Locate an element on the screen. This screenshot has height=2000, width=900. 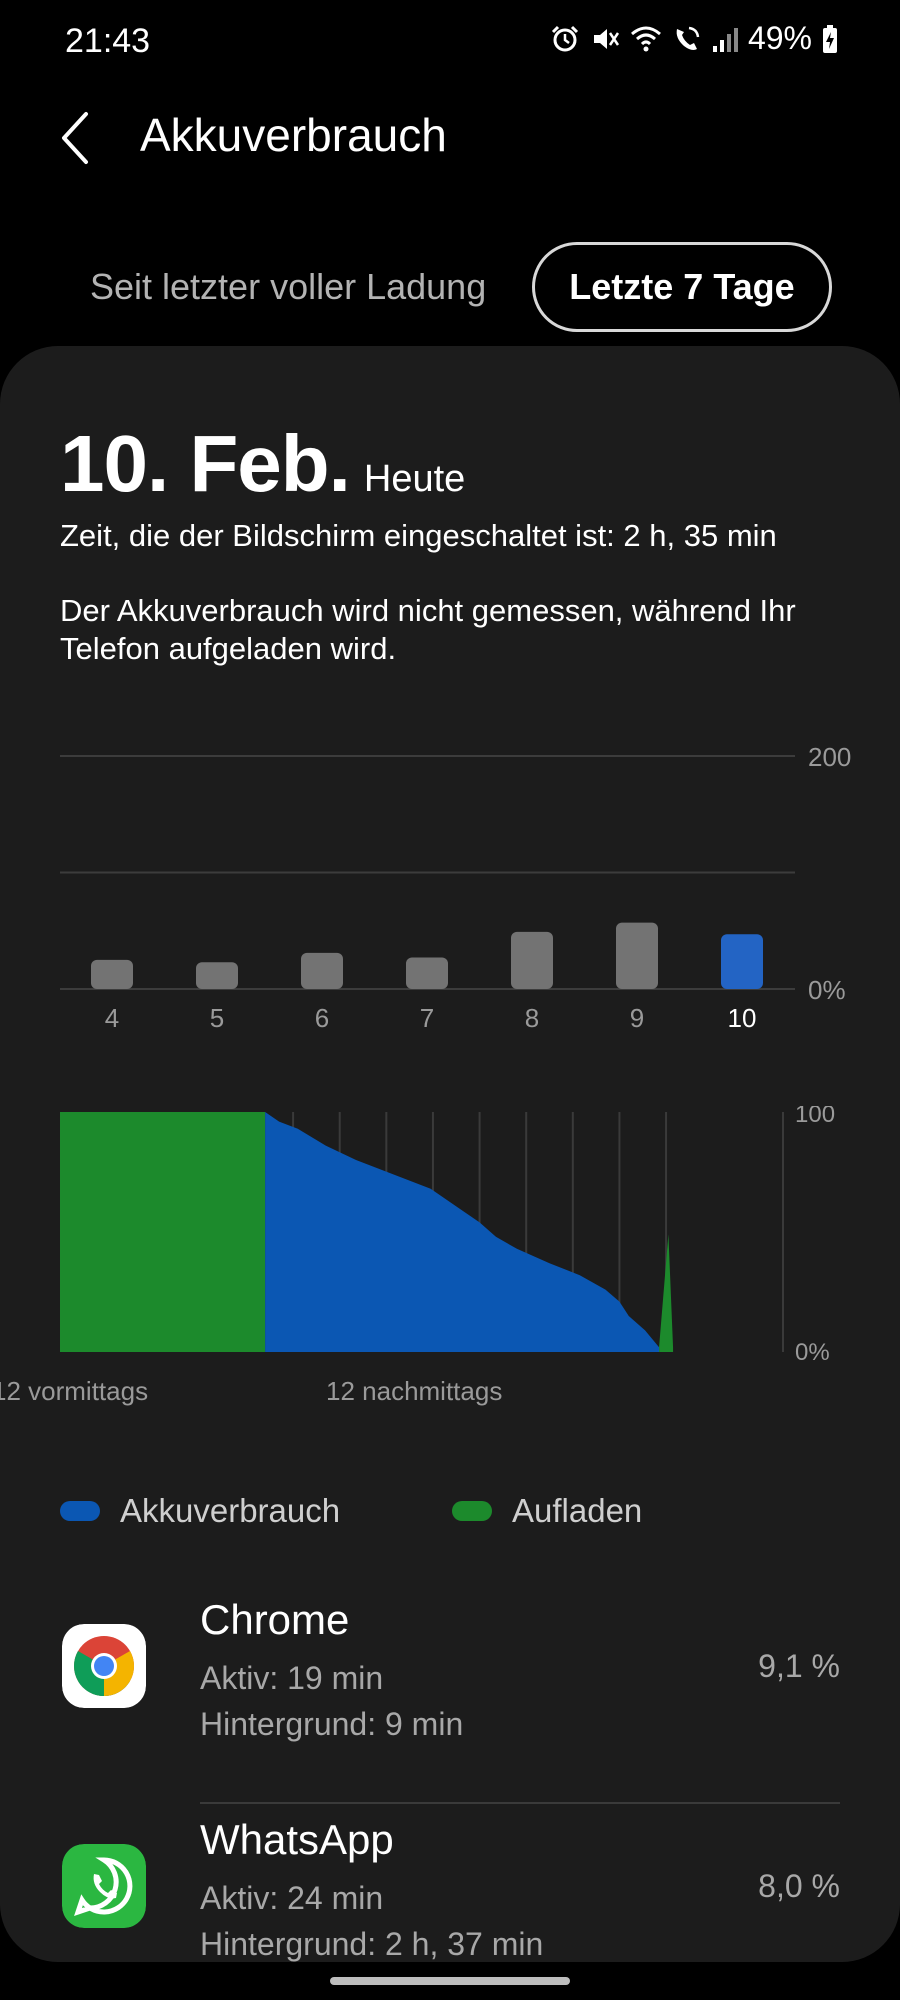
status-bar: 21:43 49% is located at coordinates (450, 45).